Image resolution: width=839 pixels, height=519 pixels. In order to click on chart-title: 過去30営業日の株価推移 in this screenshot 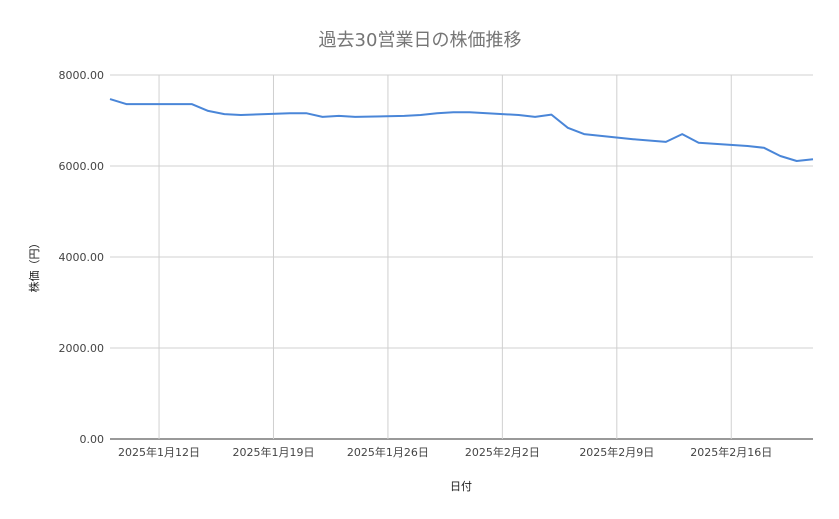, I will do `click(420, 40)`.